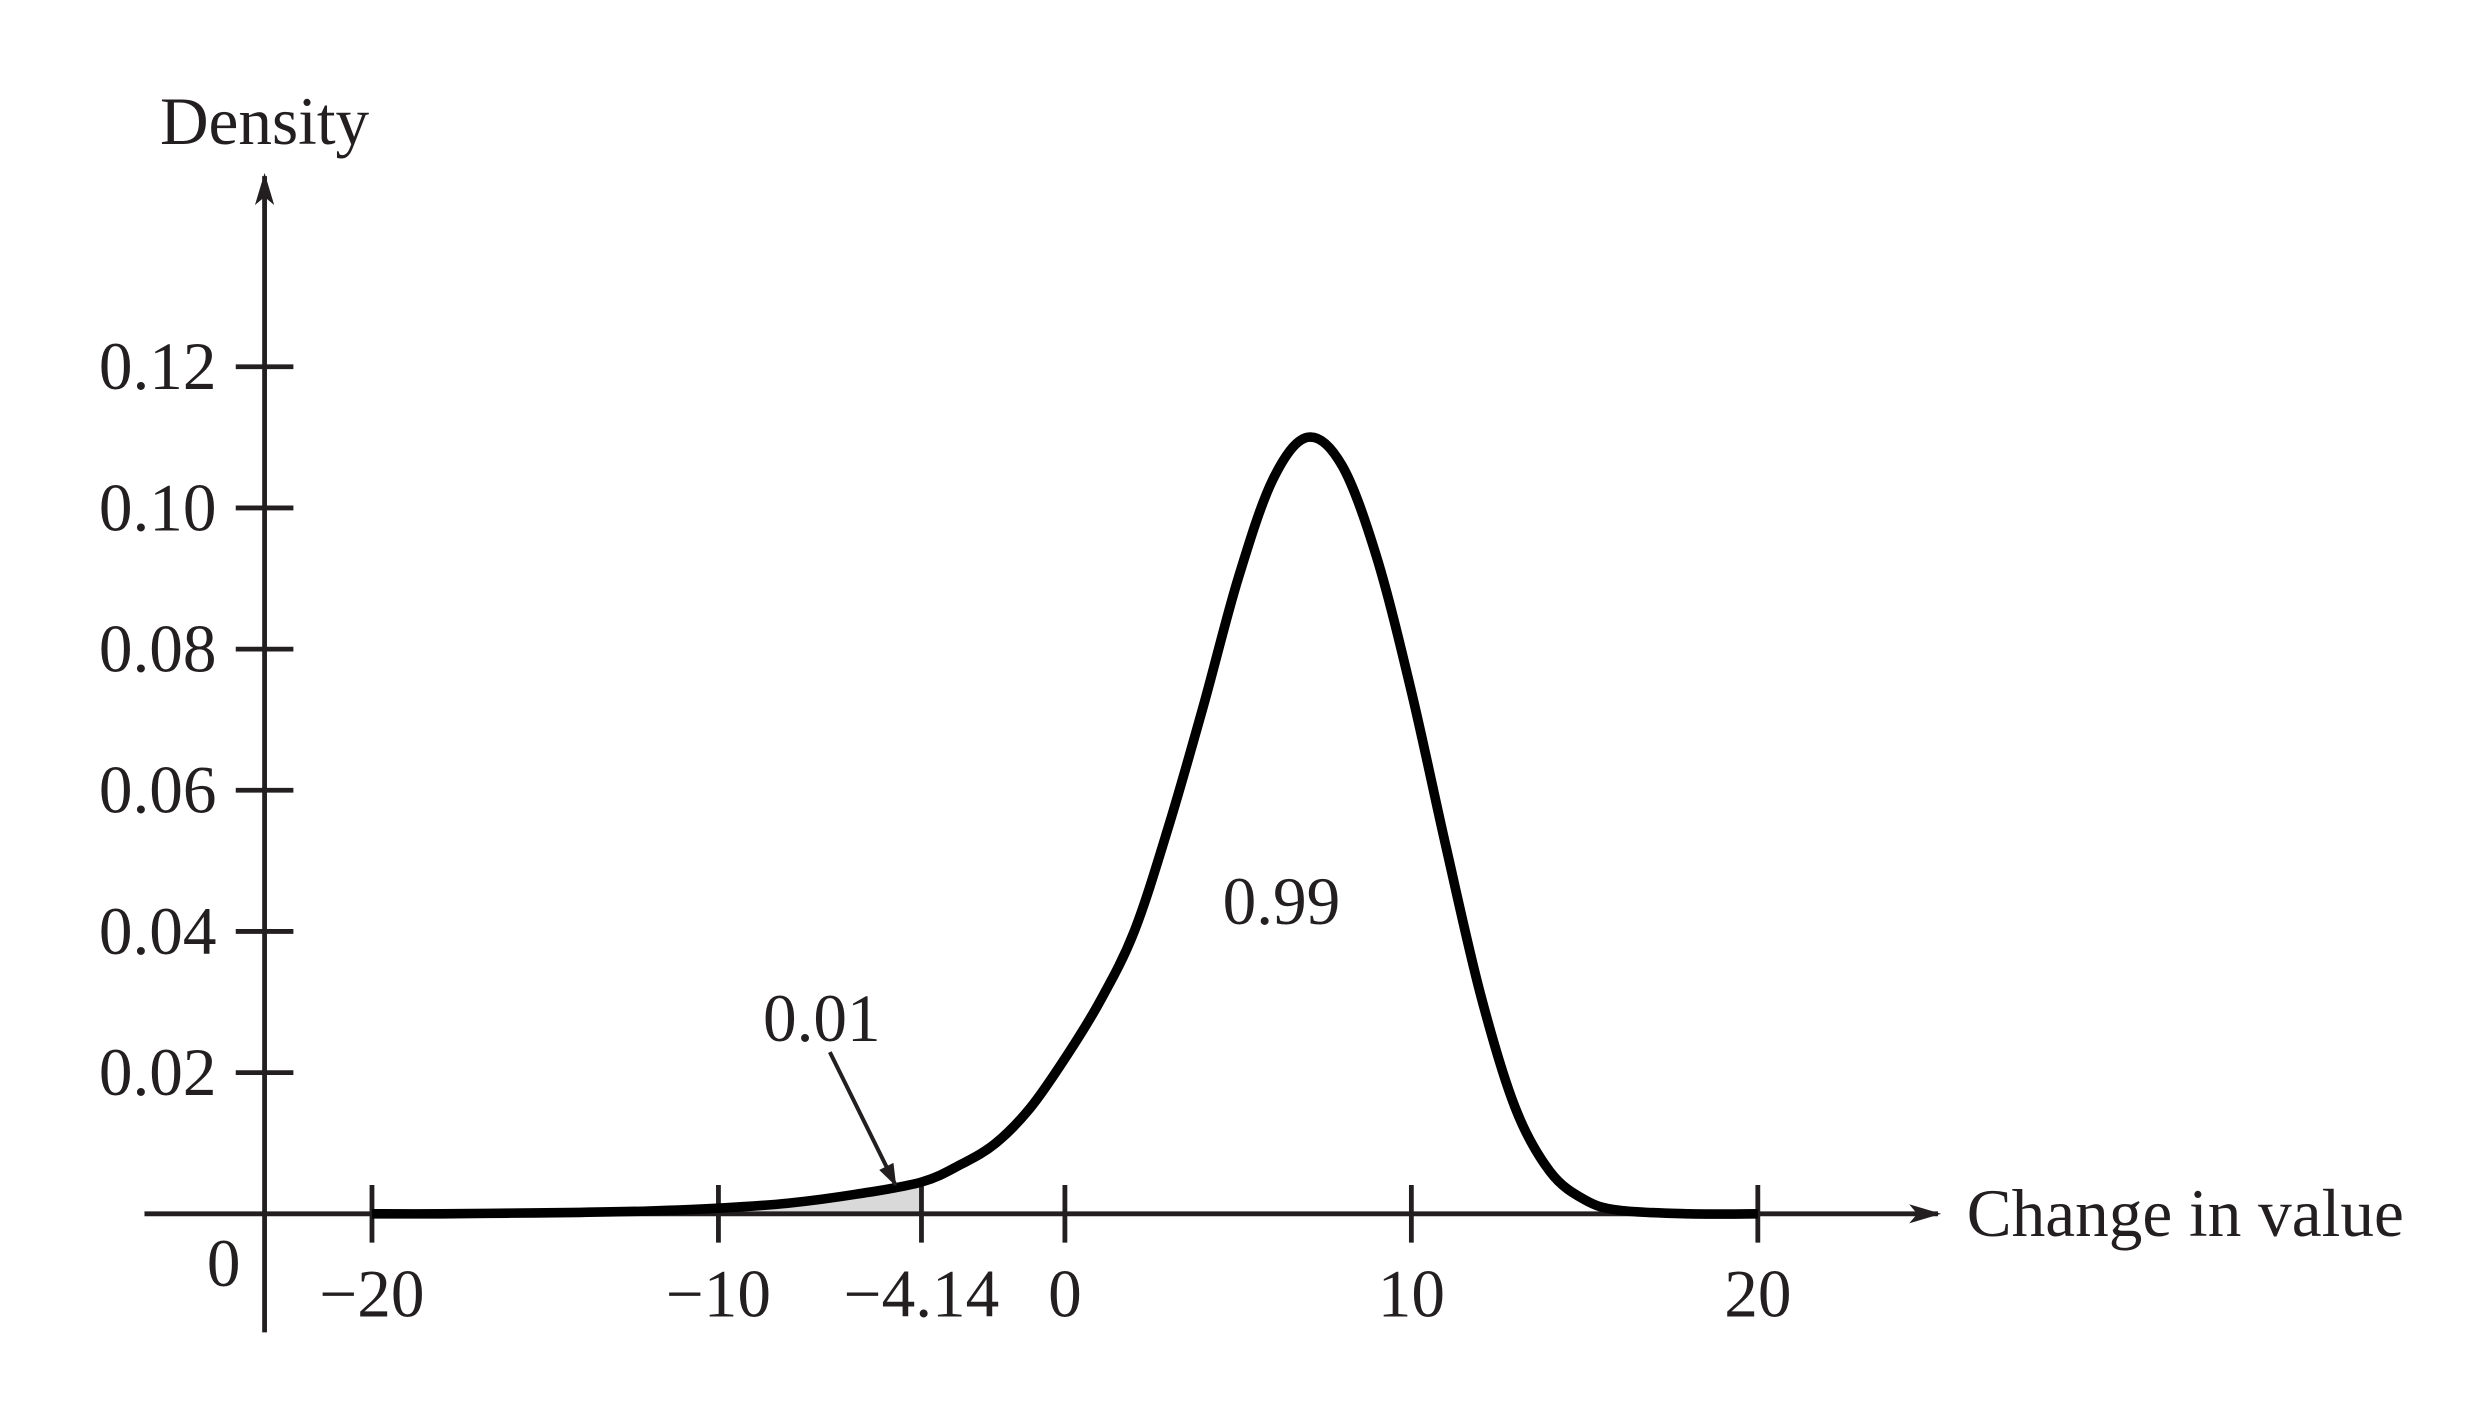  I want to click on x-tick-label: −20, so click(371, 1293).